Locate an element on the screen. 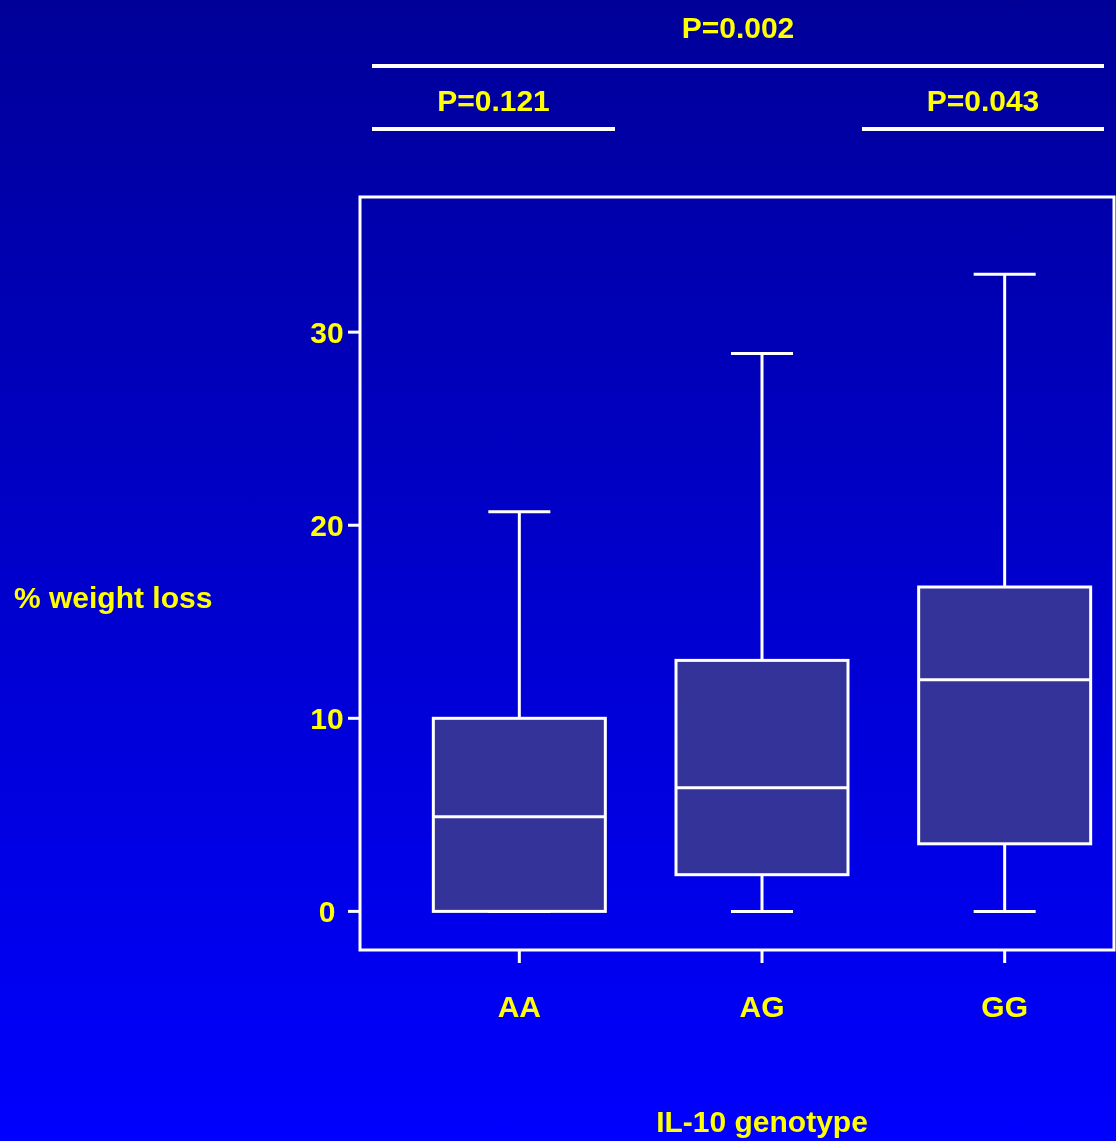 This screenshot has height=1141, width=1116. y-tick-label: 10 is located at coordinates (327, 718).